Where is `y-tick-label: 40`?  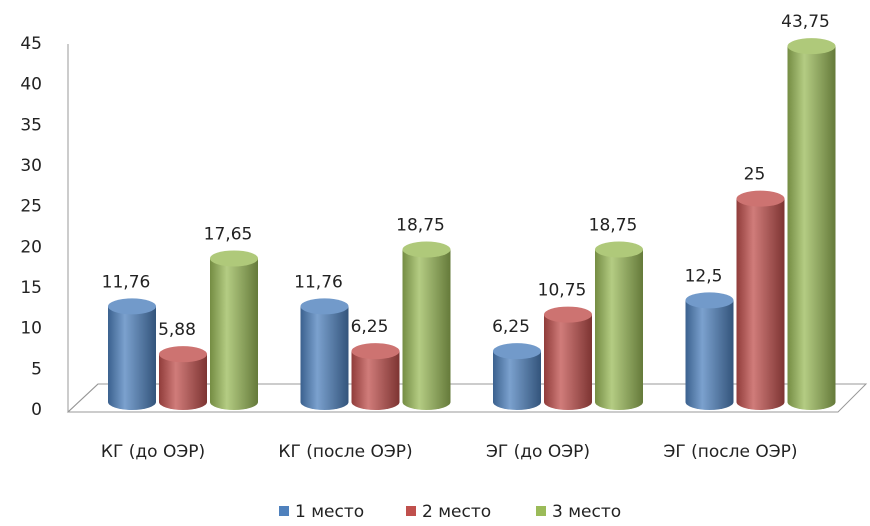 y-tick-label: 40 is located at coordinates (31, 85).